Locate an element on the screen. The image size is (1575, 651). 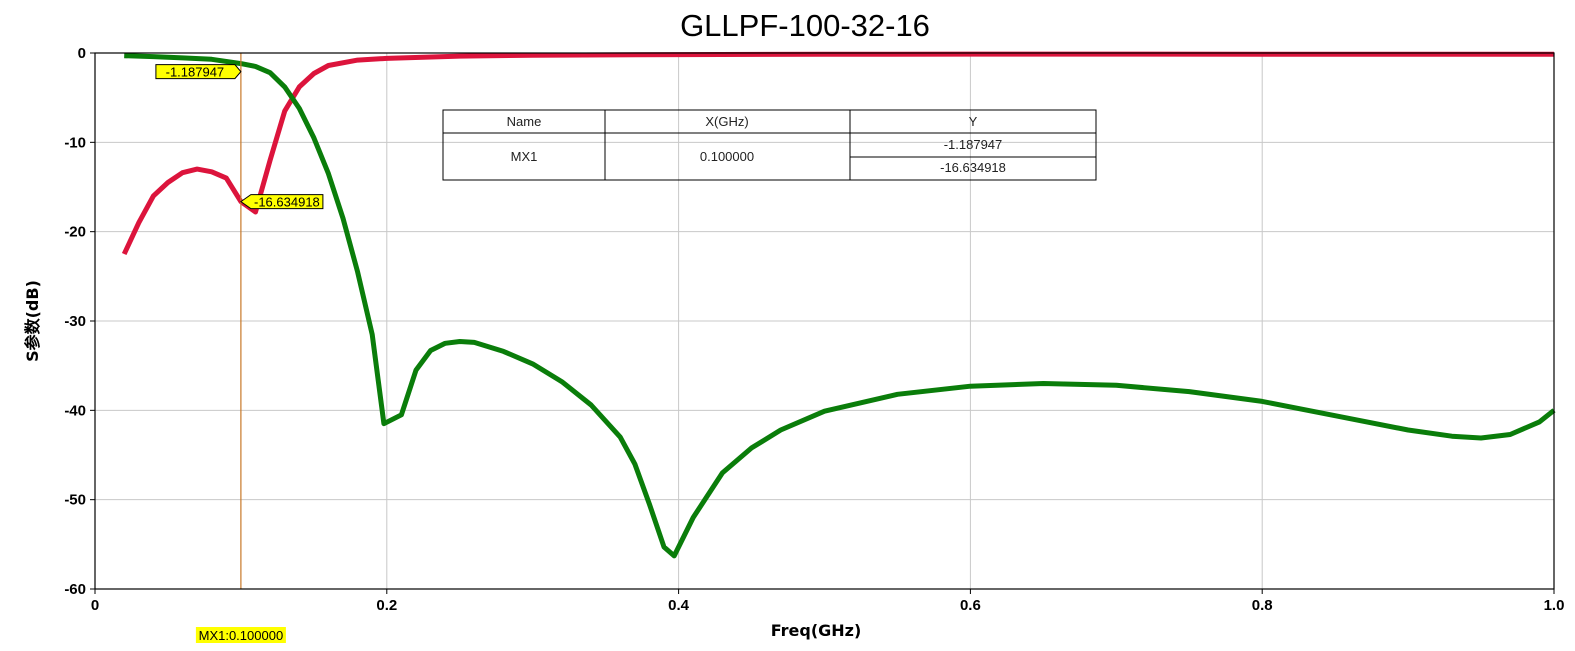
marker-value-flag: -1.187947 is located at coordinates (198, 72).